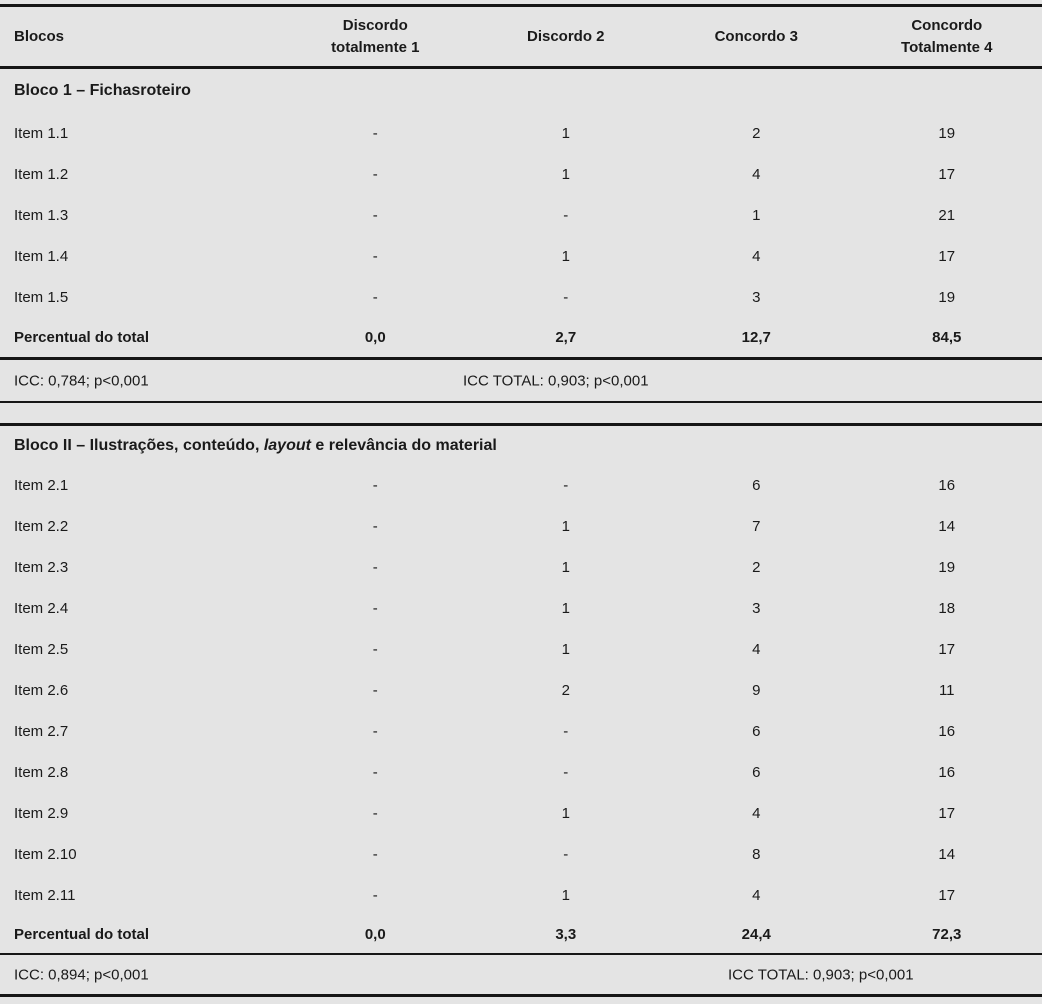  I want to click on column-header-discordo-totalmente-1: Discordo totalmente 1, so click(375, 36).